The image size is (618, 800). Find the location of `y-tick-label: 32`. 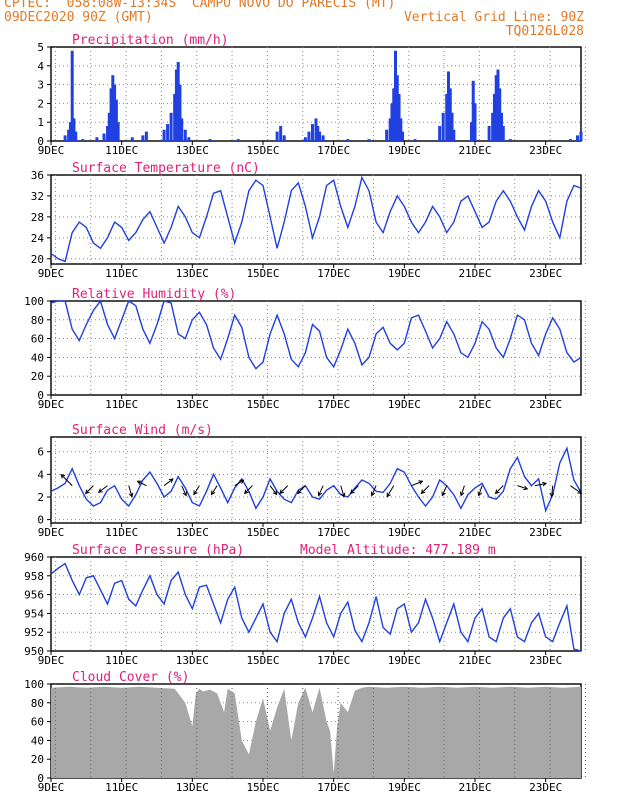

y-tick-label: 32 is located at coordinates (37, 196).